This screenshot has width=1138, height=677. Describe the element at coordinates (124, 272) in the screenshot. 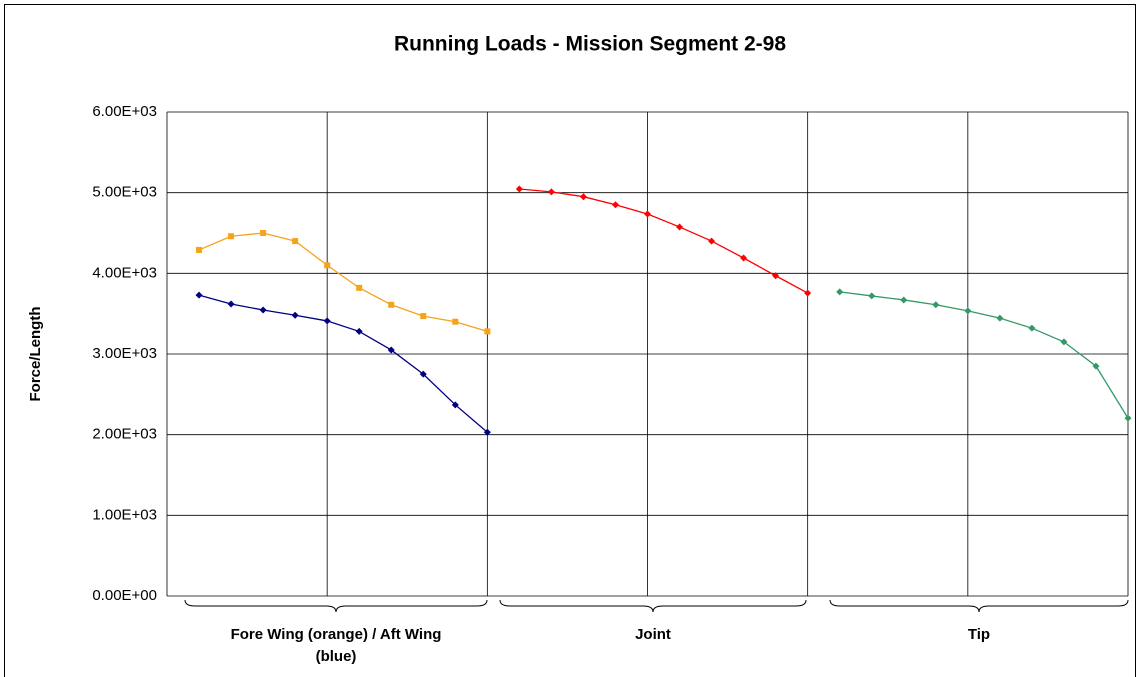

I see `y-tick-label: 4.00E+03` at that location.